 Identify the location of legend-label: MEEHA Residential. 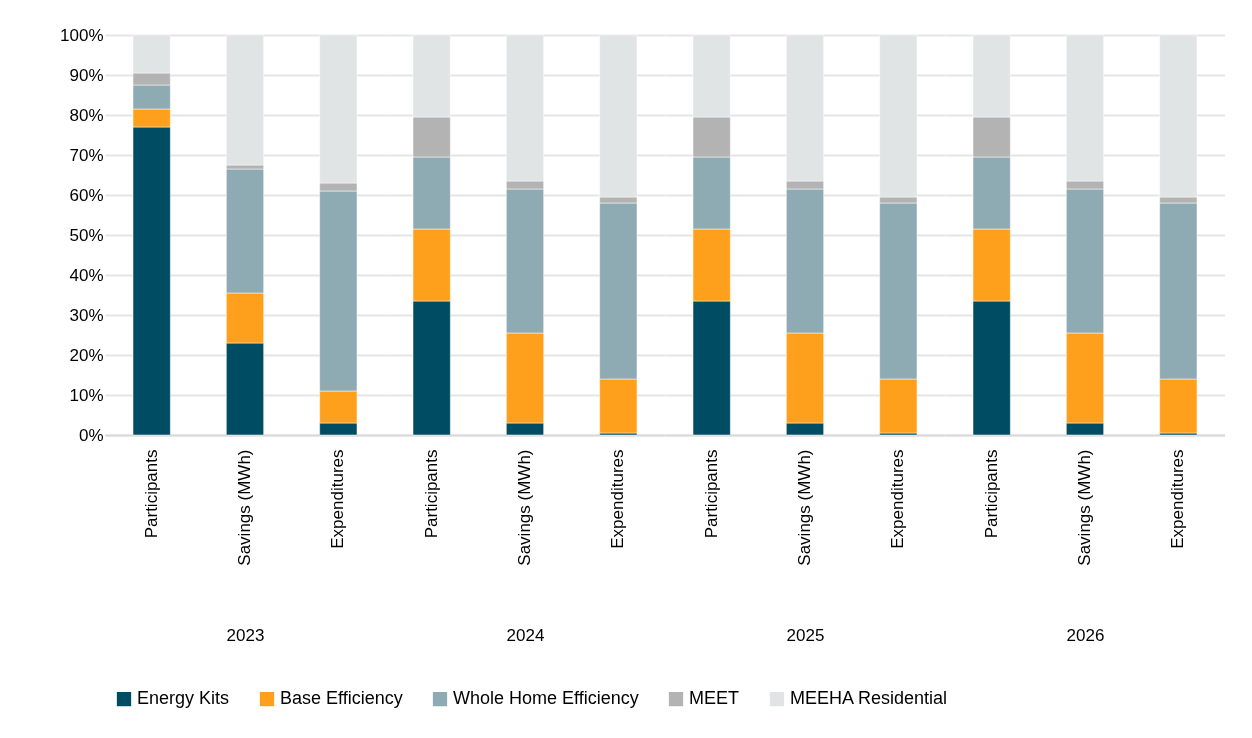
(869, 698).